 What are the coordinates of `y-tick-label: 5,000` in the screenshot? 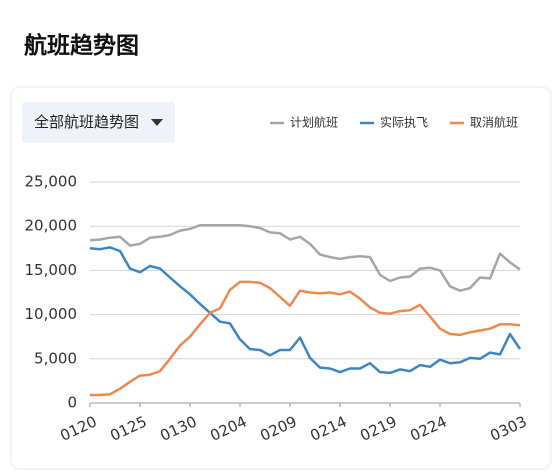 It's located at (55, 358).